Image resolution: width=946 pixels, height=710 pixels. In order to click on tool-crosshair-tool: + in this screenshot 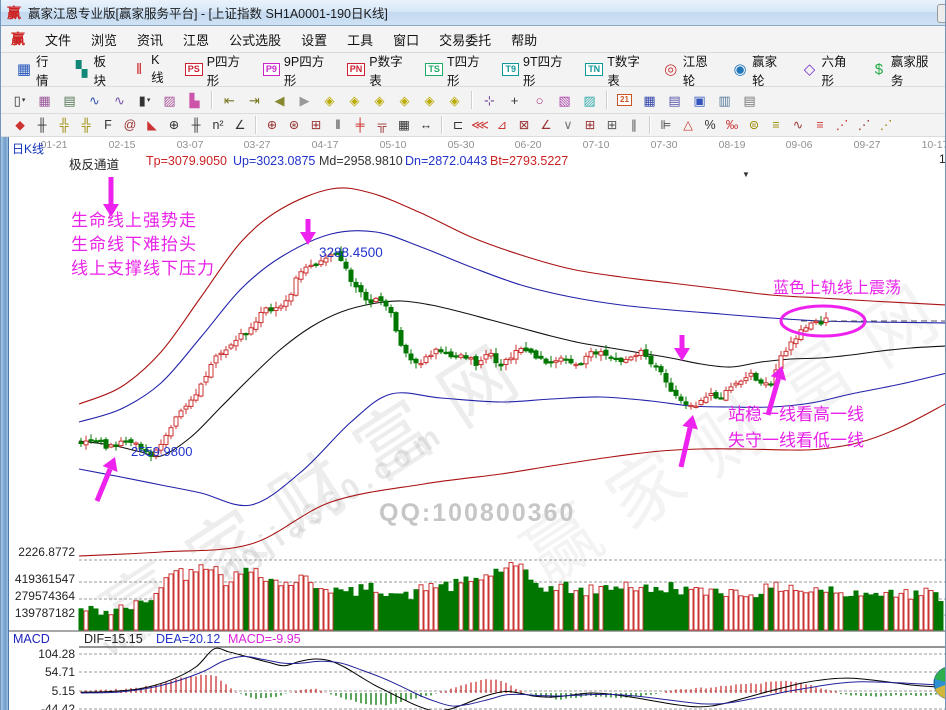, I will do `click(514, 100)`.